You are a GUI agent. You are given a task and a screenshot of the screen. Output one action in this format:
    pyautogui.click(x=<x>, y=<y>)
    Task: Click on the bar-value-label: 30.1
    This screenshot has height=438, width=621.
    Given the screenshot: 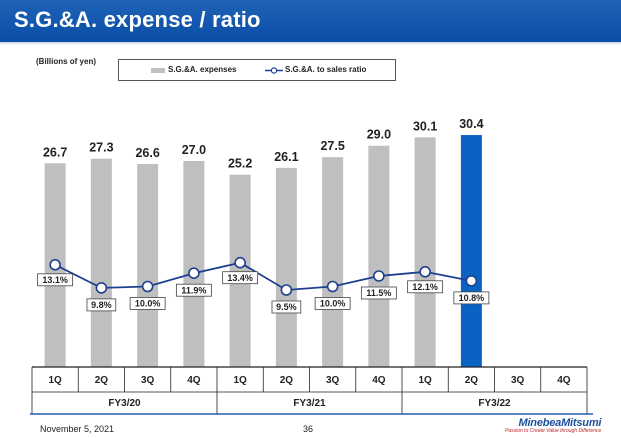 What is the action you would take?
    pyautogui.click(x=425, y=126)
    